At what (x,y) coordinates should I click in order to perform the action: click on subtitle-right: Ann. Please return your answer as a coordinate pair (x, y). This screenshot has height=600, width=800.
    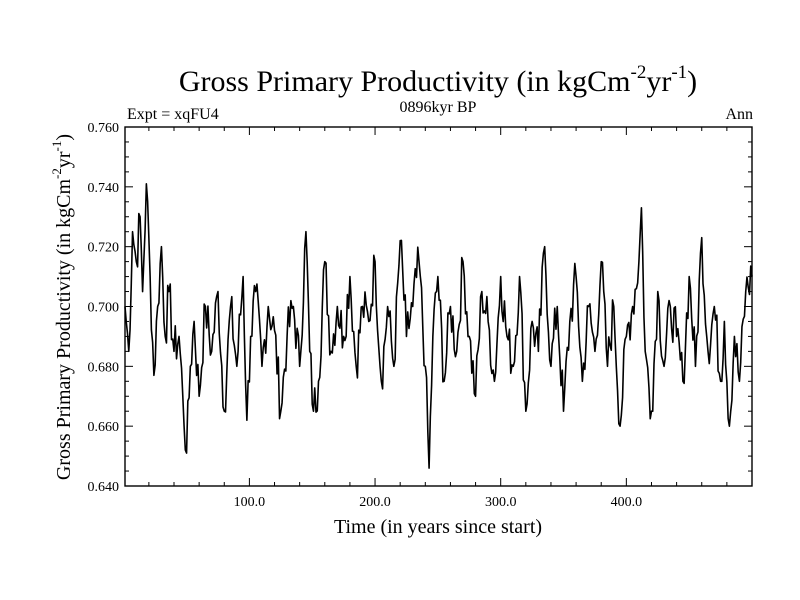
    Looking at the image, I should click on (739, 114).